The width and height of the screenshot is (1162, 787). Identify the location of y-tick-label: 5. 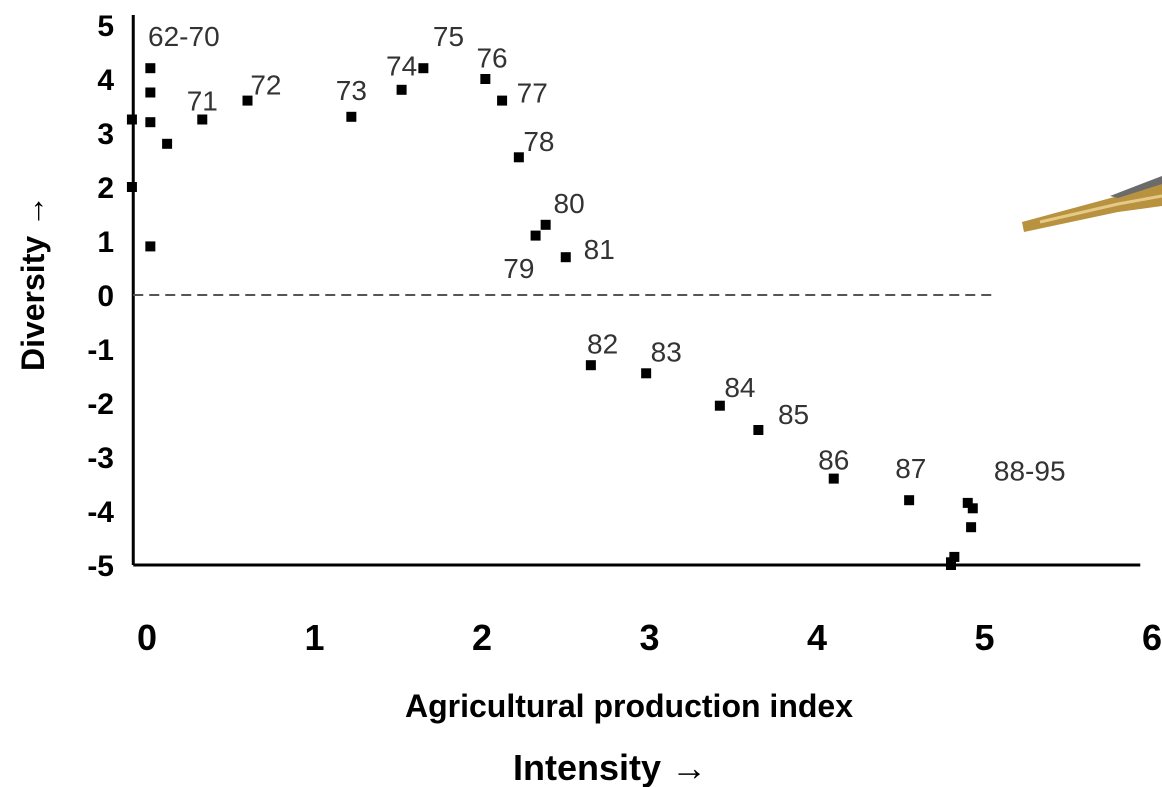
(105, 26).